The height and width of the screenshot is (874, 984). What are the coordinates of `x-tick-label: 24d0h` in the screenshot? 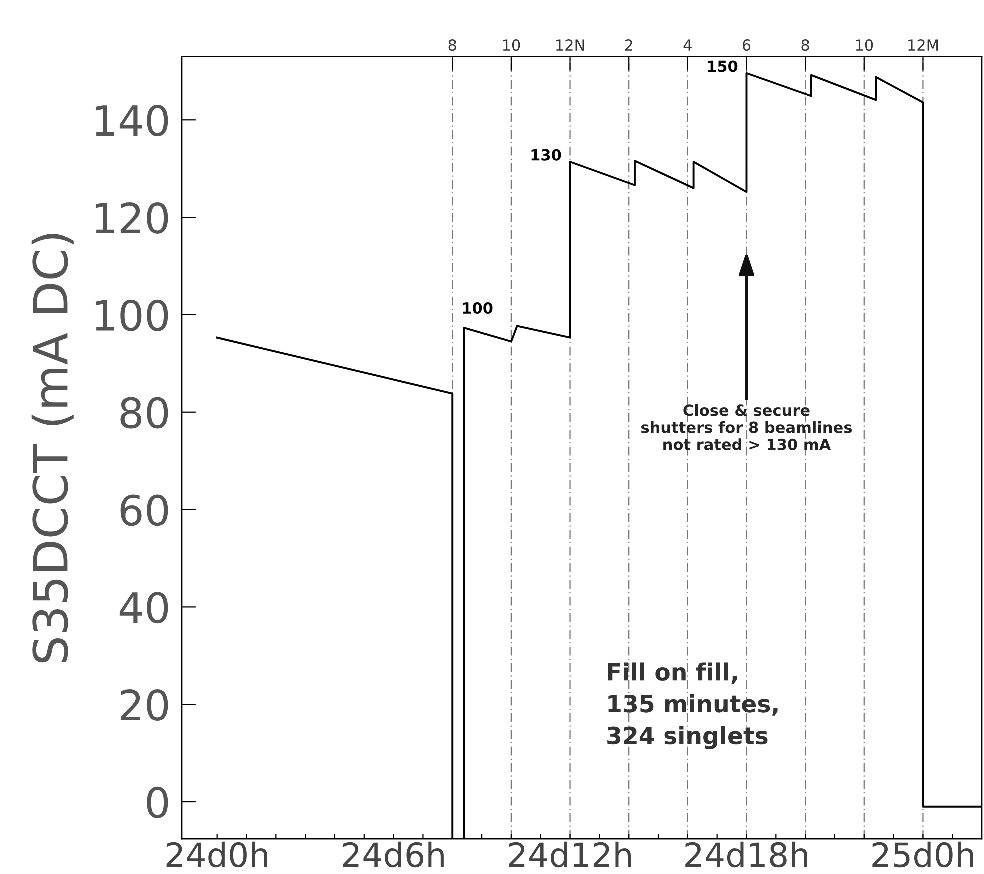 It's located at (217, 855).